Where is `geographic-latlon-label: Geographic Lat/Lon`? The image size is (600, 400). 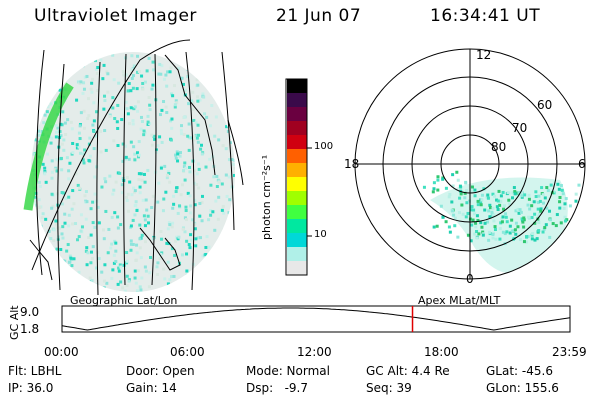 geographic-latlon-label: Geographic Lat/Lon is located at coordinates (124, 300).